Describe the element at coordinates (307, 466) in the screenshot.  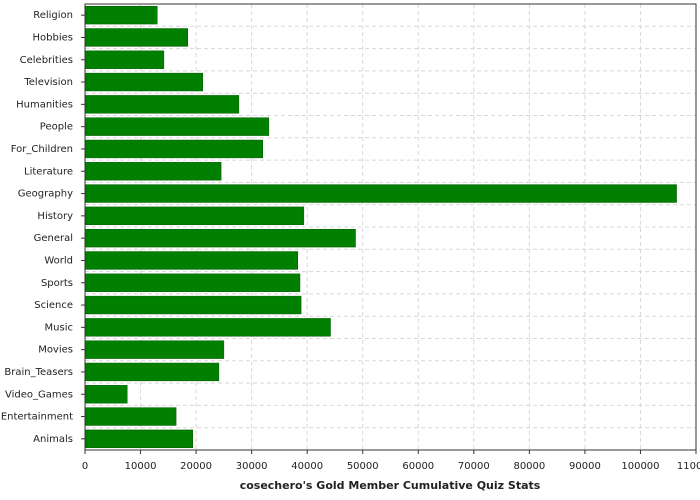
I see `x-tick-label: 40000` at that location.